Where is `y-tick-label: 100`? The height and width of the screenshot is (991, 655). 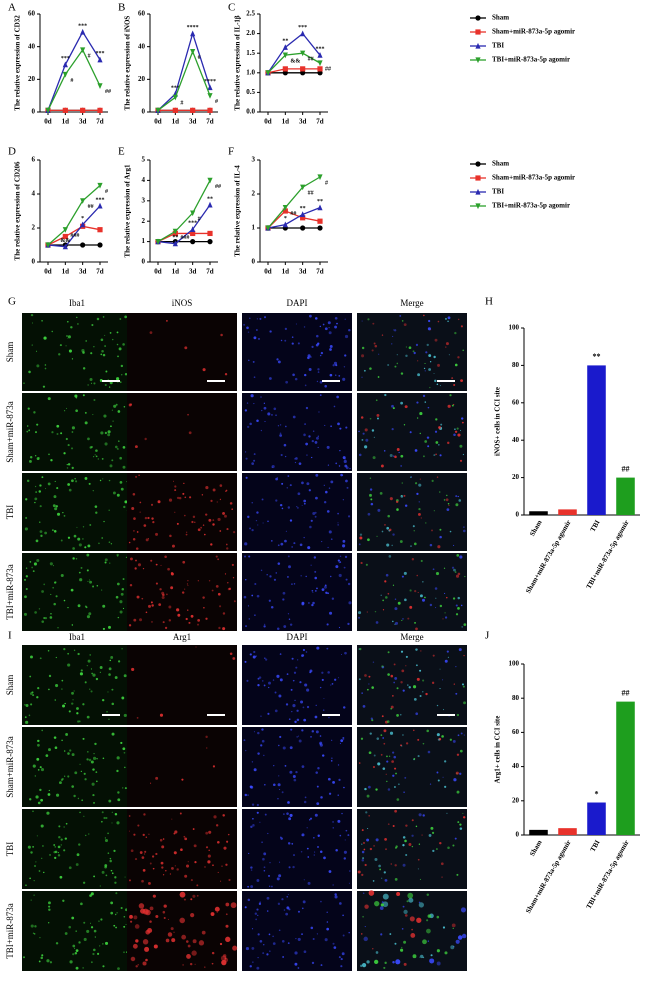 y-tick-label: 100 is located at coordinates (514, 328).